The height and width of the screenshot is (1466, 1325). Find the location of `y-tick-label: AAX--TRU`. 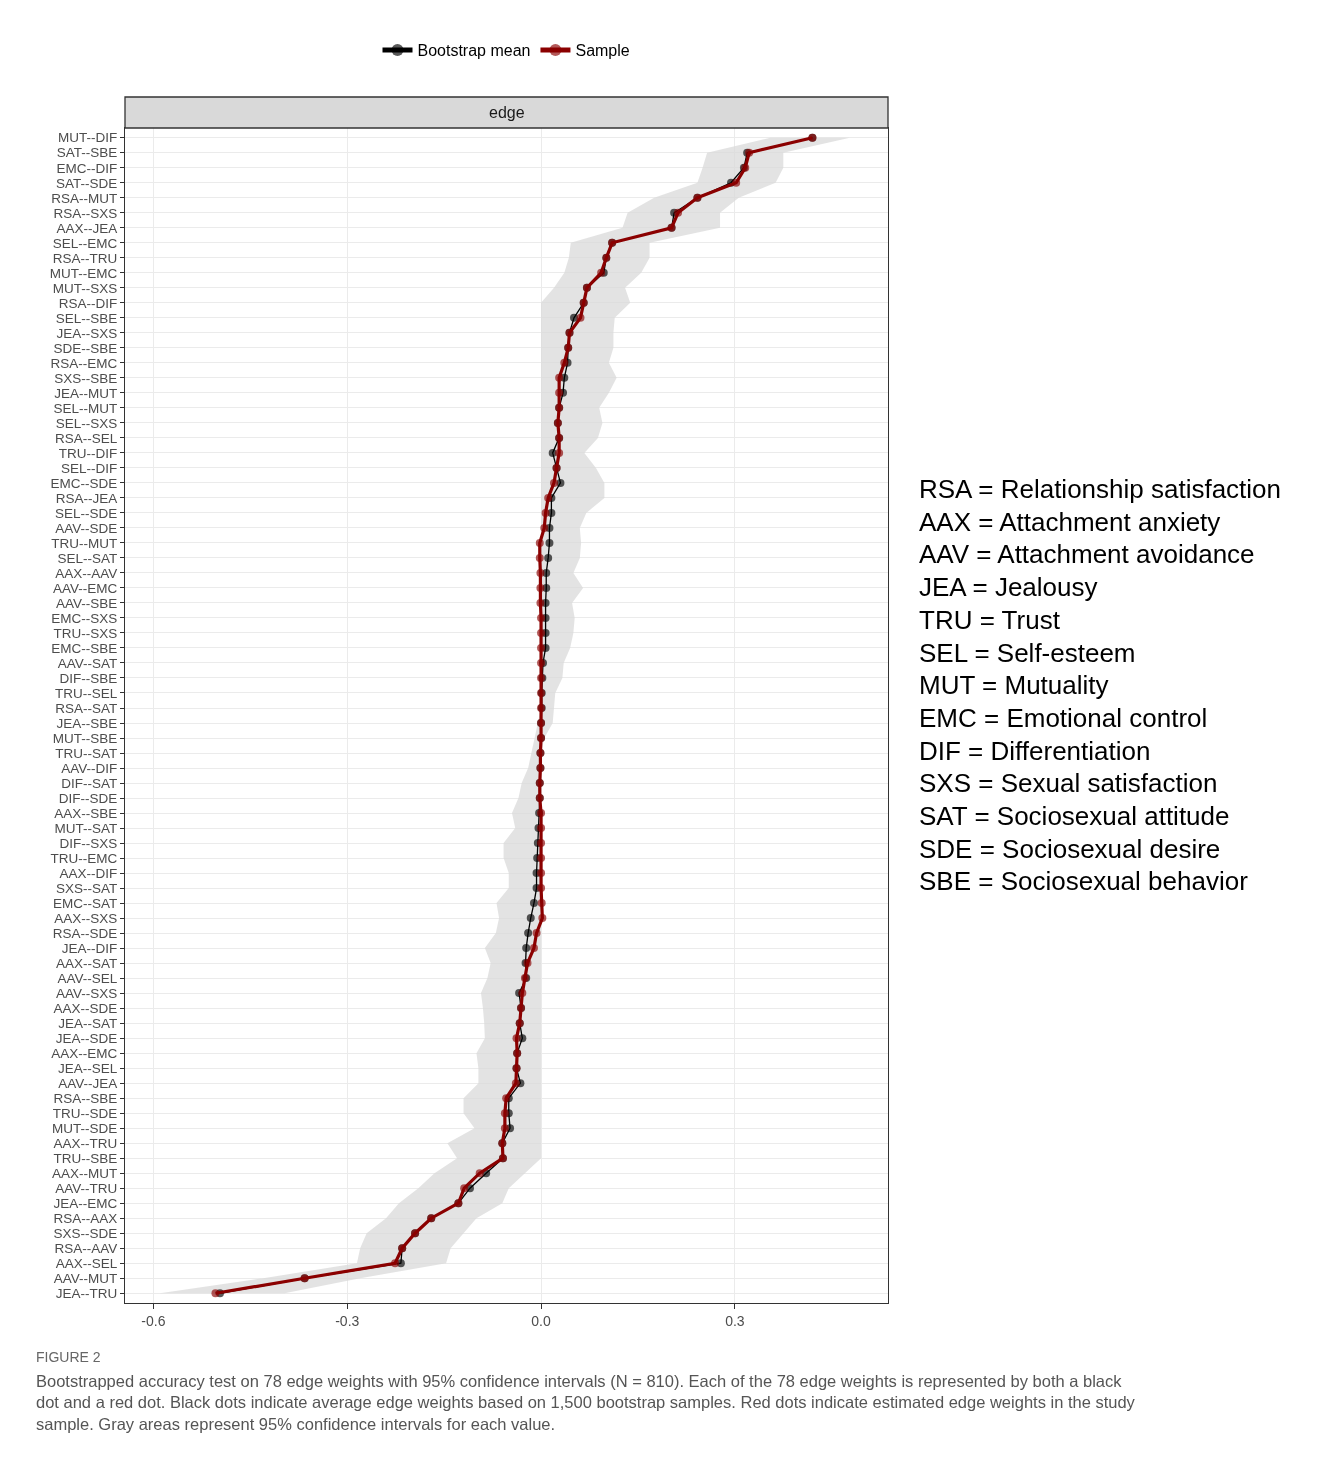

y-tick-label: AAX--TRU is located at coordinates (85, 1143).